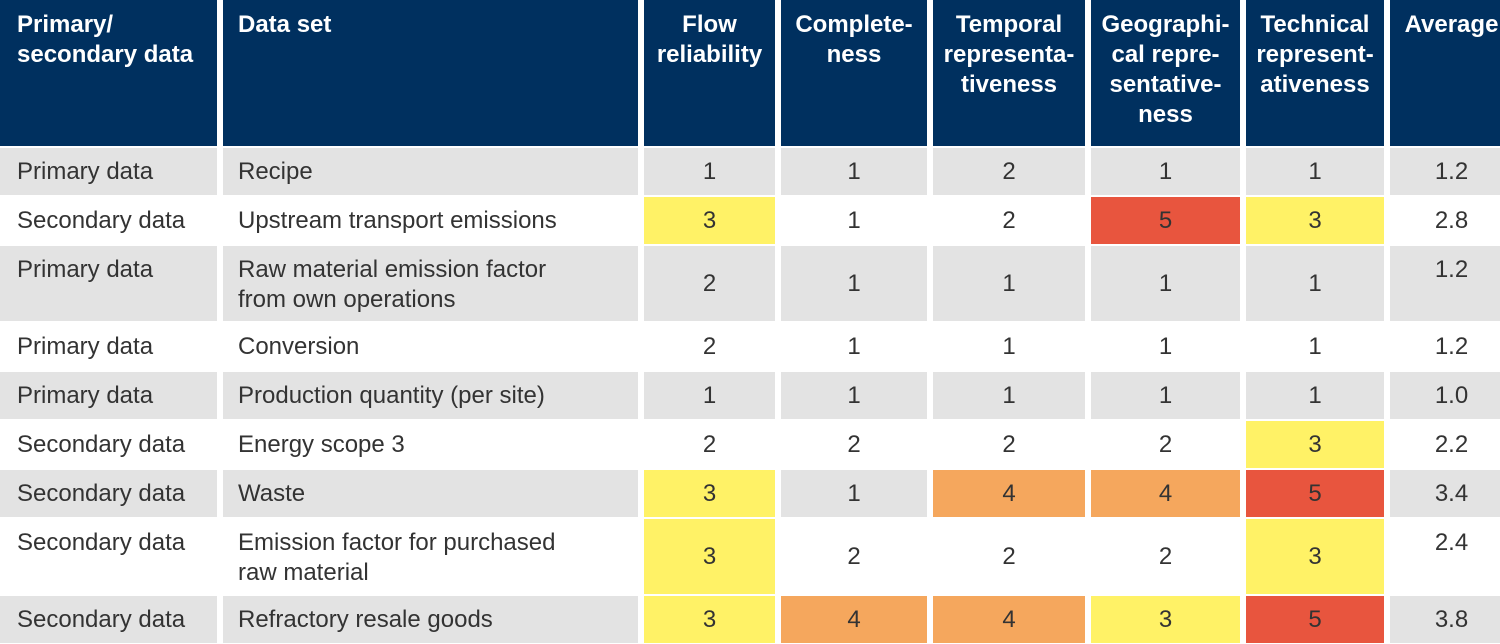  I want to click on cell-average: 3.4, so click(1445, 493).